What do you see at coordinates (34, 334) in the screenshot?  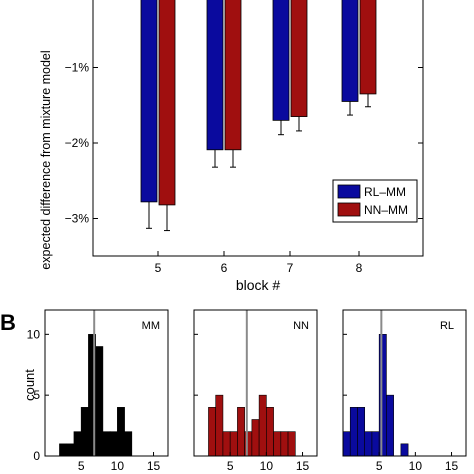 I see `y-tick-label: 10` at bounding box center [34, 334].